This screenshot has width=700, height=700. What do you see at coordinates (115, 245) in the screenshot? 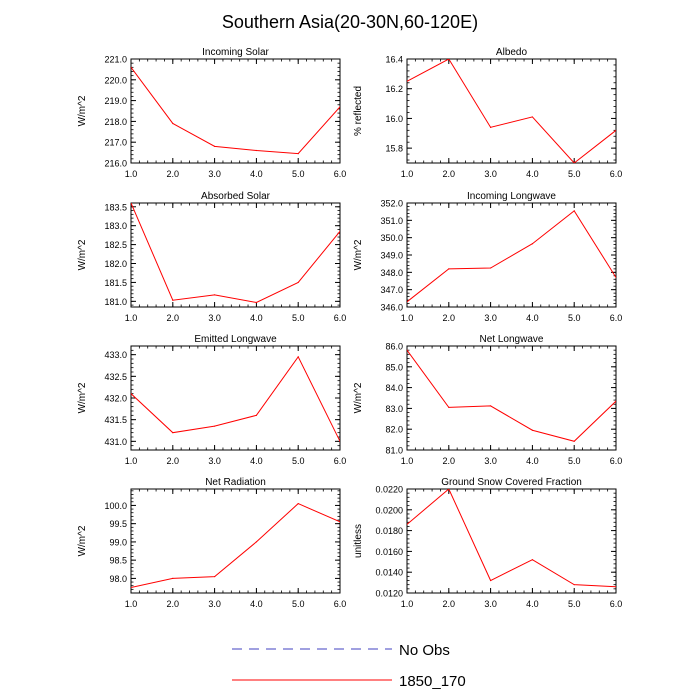
I see `y-tick-label: 182.5` at bounding box center [115, 245].